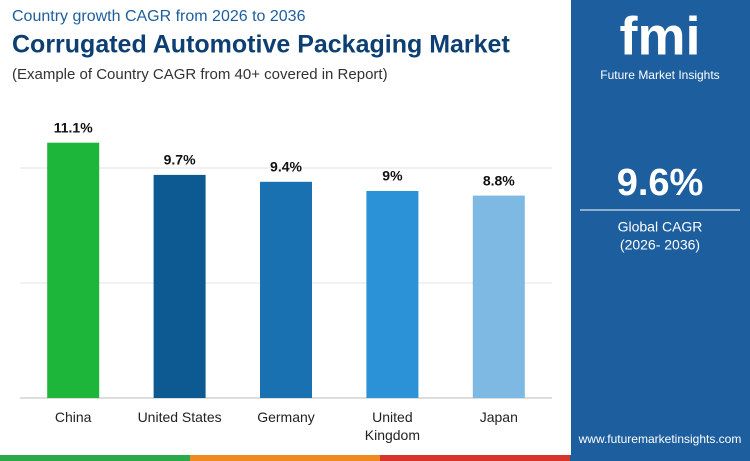 The height and width of the screenshot is (461, 750). Describe the element at coordinates (73, 127) in the screenshot. I see `value-label: 11.1%` at that location.